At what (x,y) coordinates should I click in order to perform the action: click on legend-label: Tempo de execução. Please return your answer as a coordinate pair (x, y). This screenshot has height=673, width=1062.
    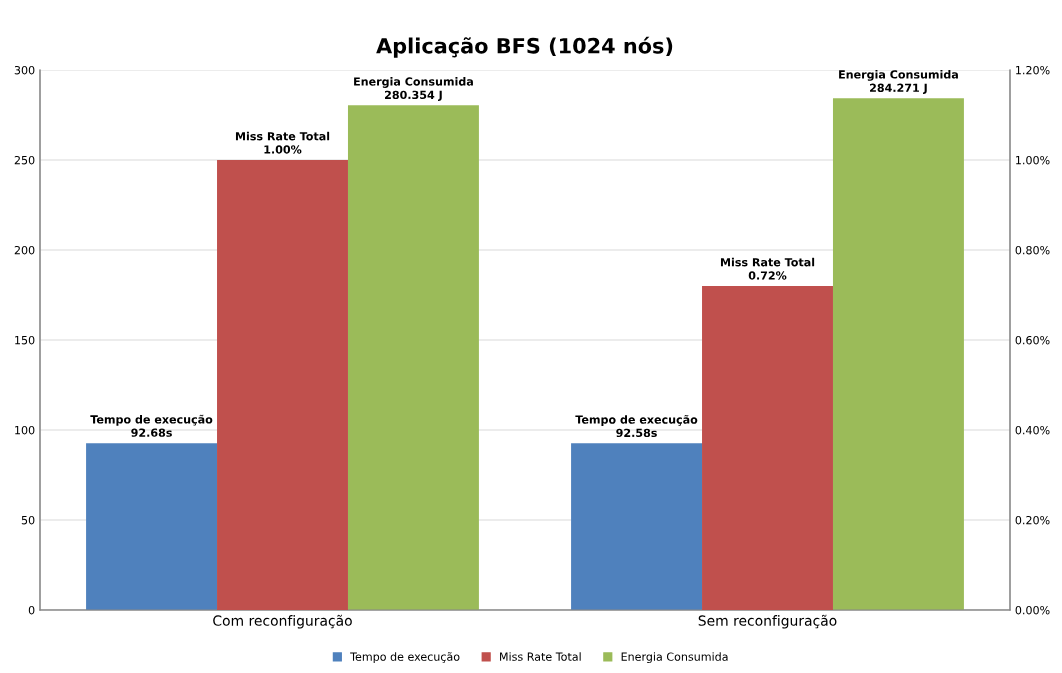
    Looking at the image, I should click on (405, 657).